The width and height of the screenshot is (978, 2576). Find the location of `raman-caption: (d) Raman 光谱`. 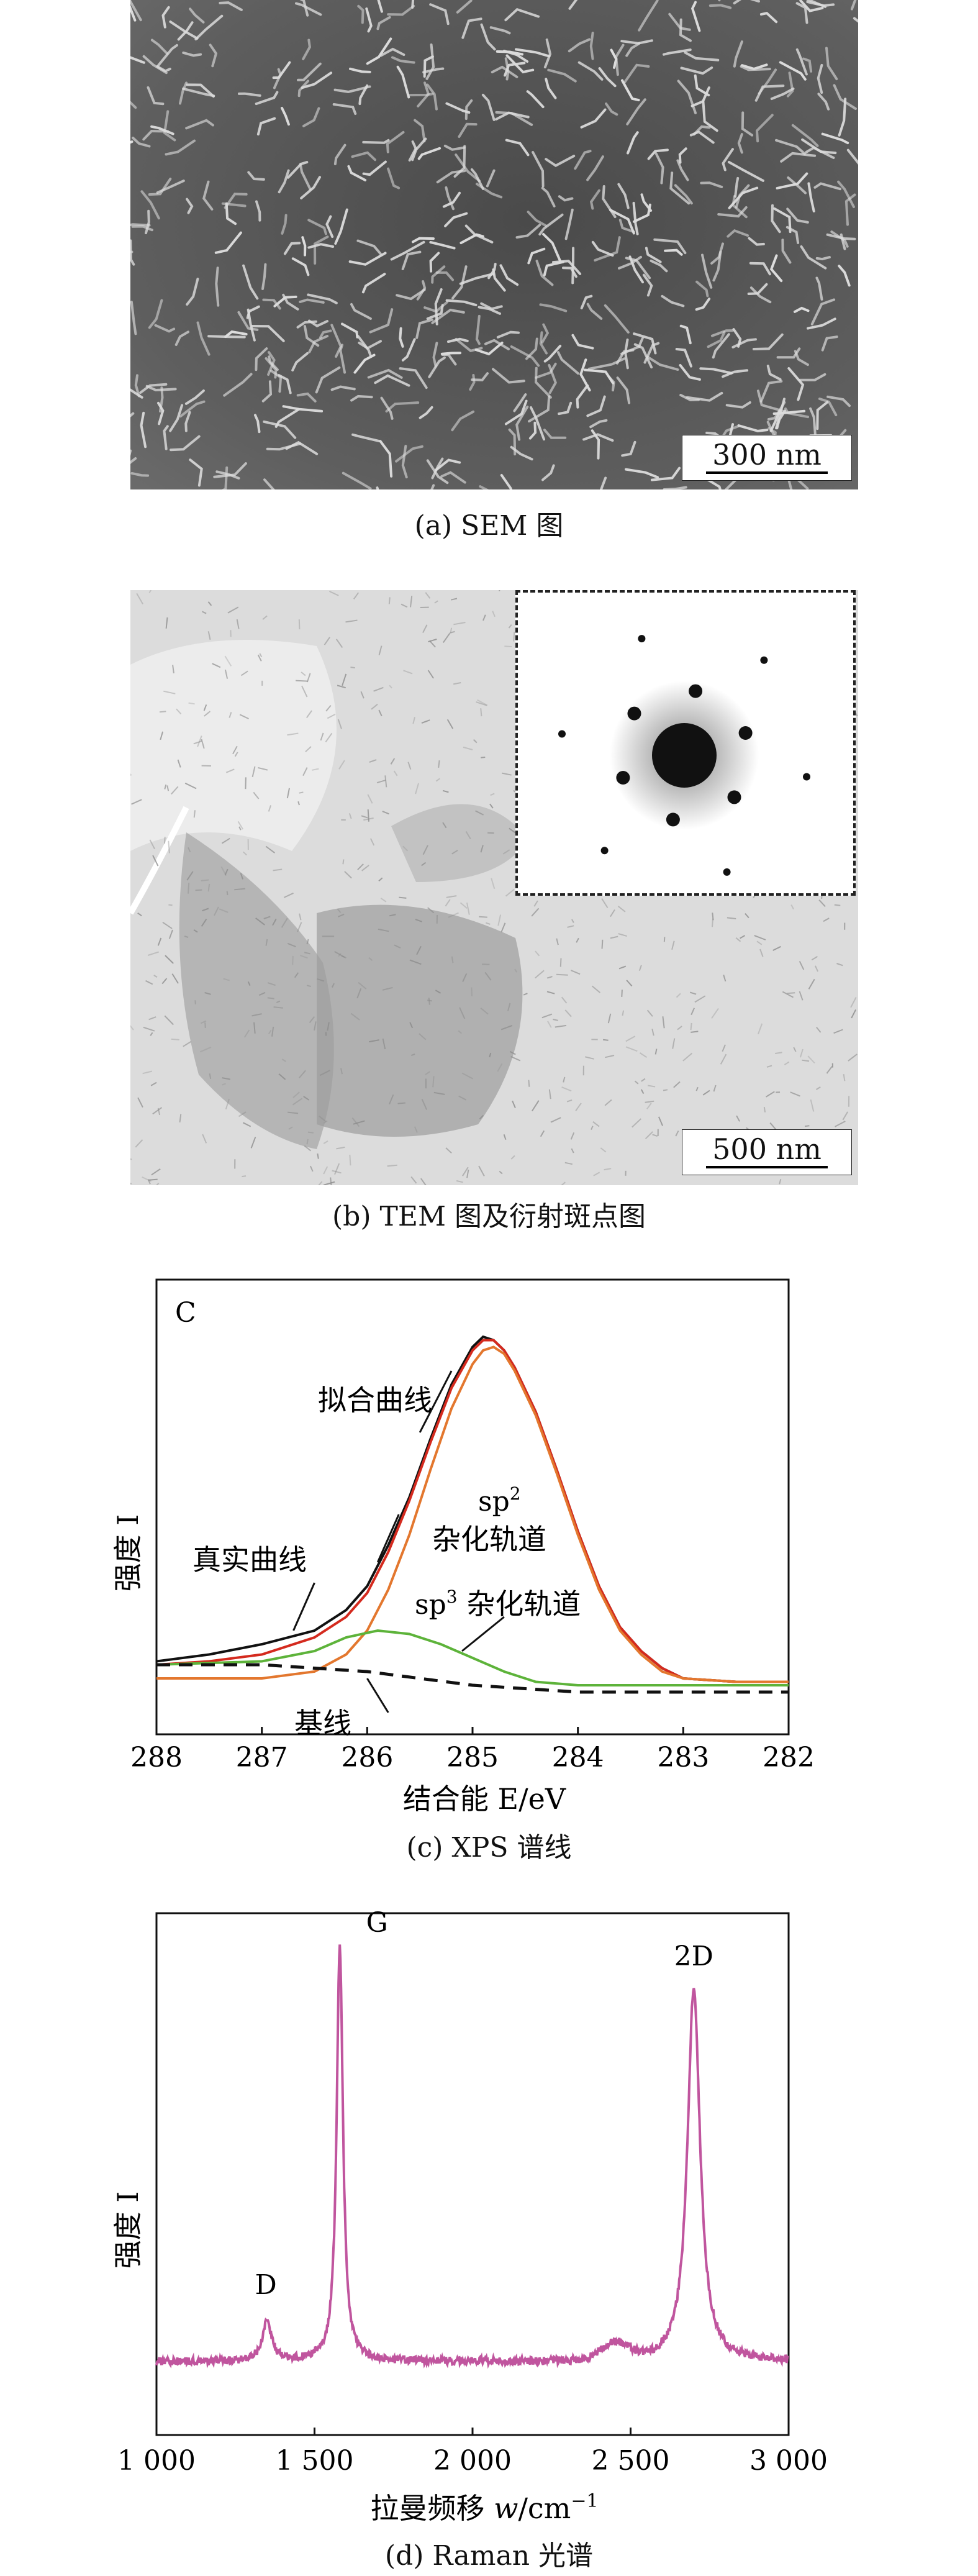

raman-caption: (d) Raman 光谱 is located at coordinates (489, 2556).